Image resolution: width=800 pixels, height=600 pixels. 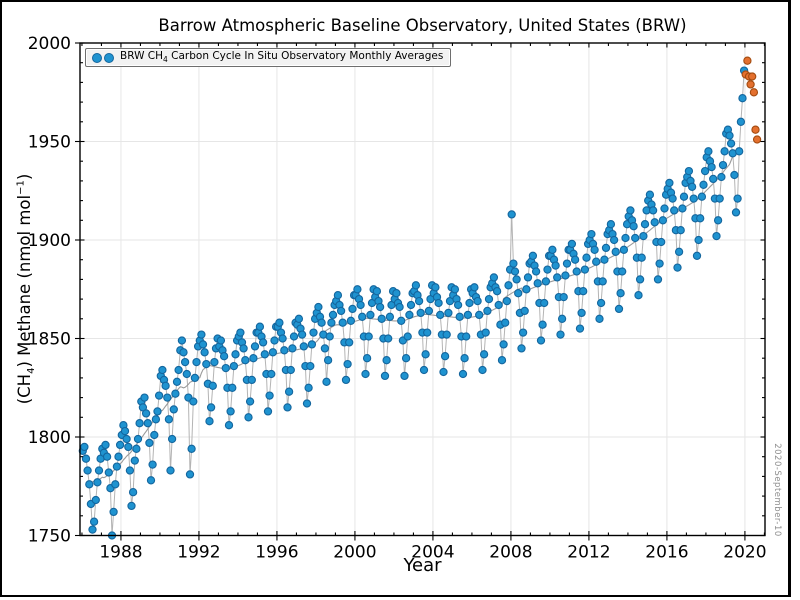 What do you see at coordinates (777, 490) in the screenshot?
I see `date-stamp: 2020-September-10` at bounding box center [777, 490].